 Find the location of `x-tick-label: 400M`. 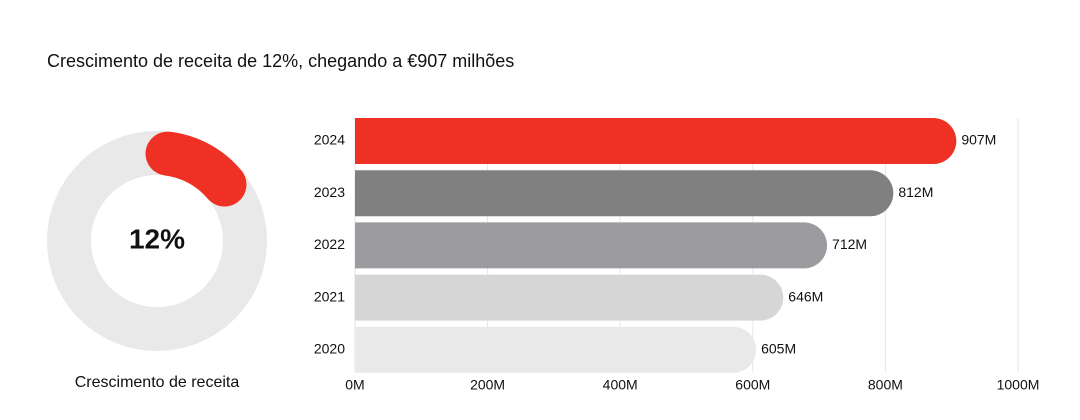

x-tick-label: 400M is located at coordinates (620, 385).